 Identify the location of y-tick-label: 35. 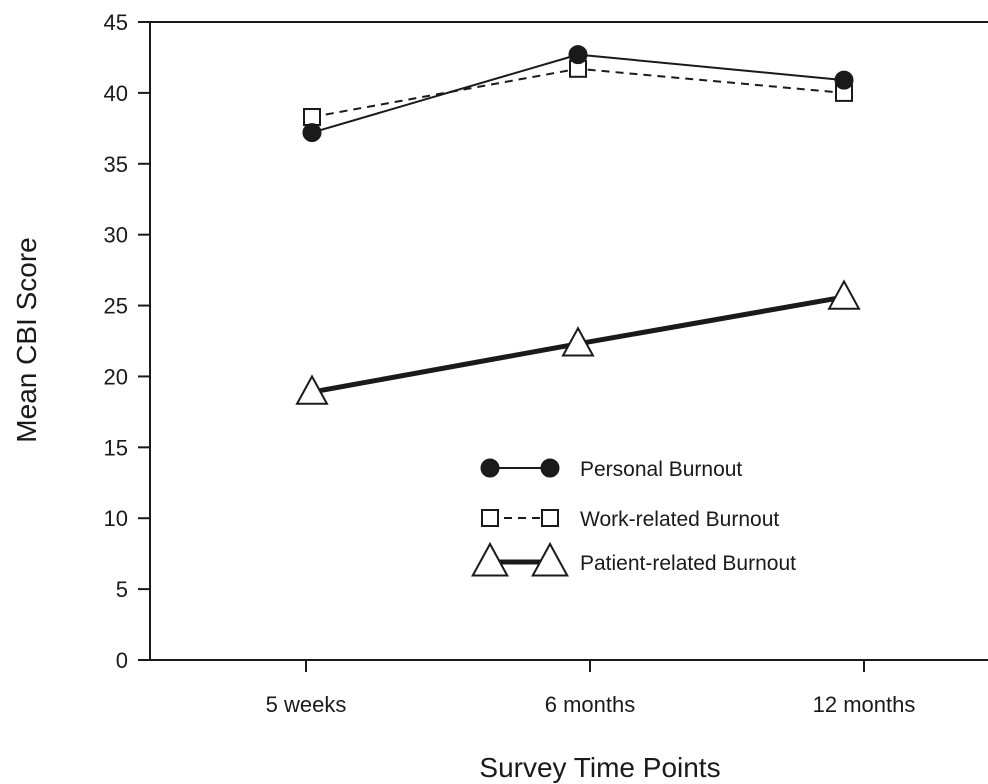
(116, 164).